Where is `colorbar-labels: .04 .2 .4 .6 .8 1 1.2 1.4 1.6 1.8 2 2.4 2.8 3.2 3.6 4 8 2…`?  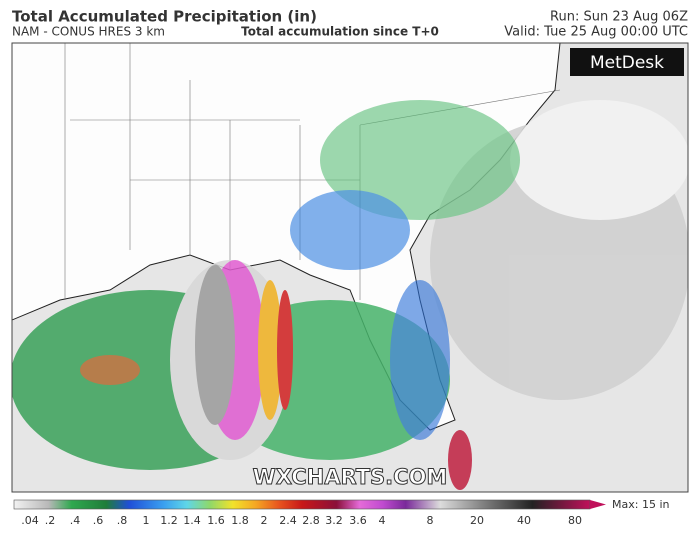
colorbar-labels: .04 .2 .4 .6 .8 1 1.2 1.4 1.6 1.8 2 2.4 2.8 3.2 3.6 4 8 2… is located at coordinates (301, 520).